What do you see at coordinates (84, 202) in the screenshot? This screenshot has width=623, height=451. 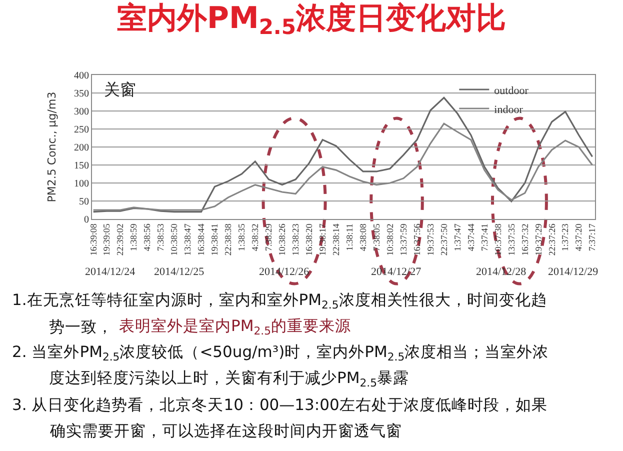 I see `y-tick-label: 50` at bounding box center [84, 202].